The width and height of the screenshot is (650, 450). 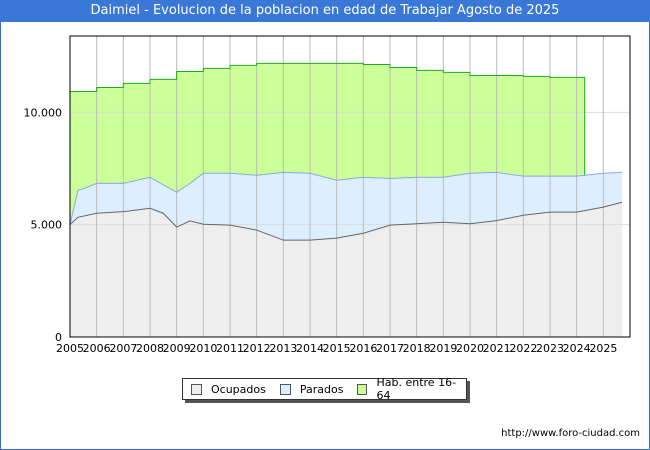 I want to click on x-tick-label: 2016, so click(x=363, y=348).